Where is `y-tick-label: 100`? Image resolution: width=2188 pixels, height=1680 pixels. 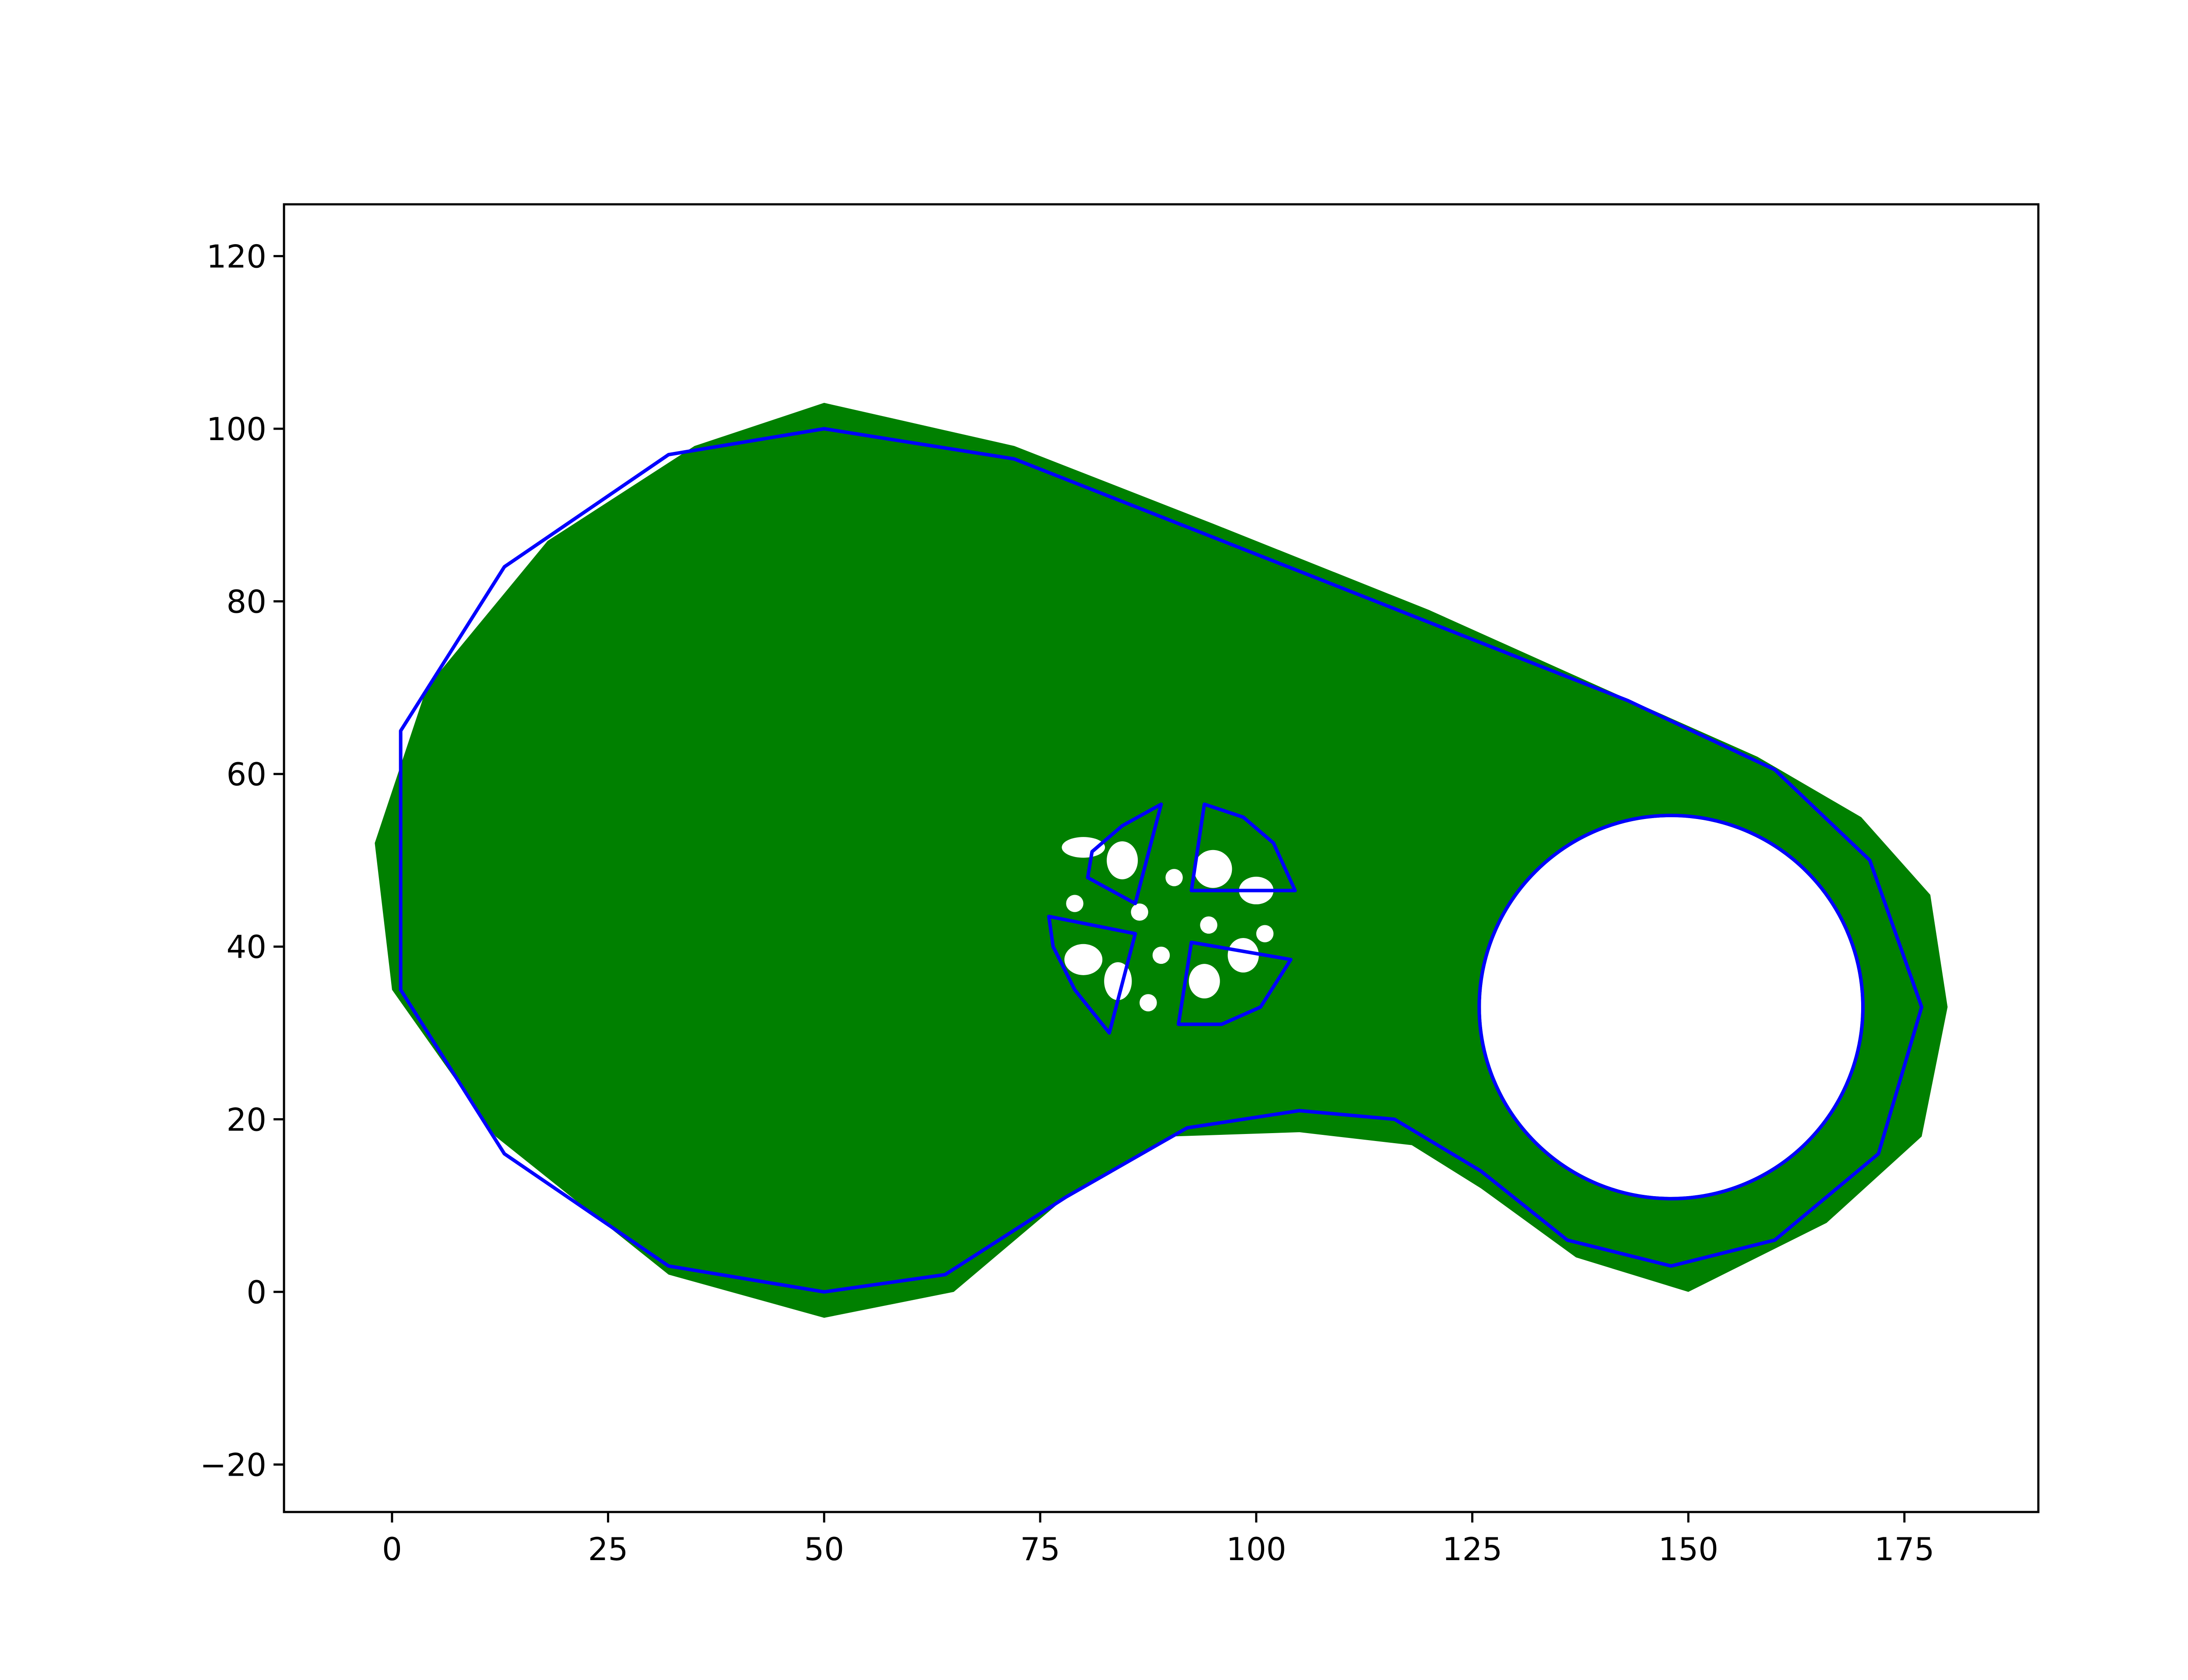
y-tick-label: 100 is located at coordinates (237, 429).